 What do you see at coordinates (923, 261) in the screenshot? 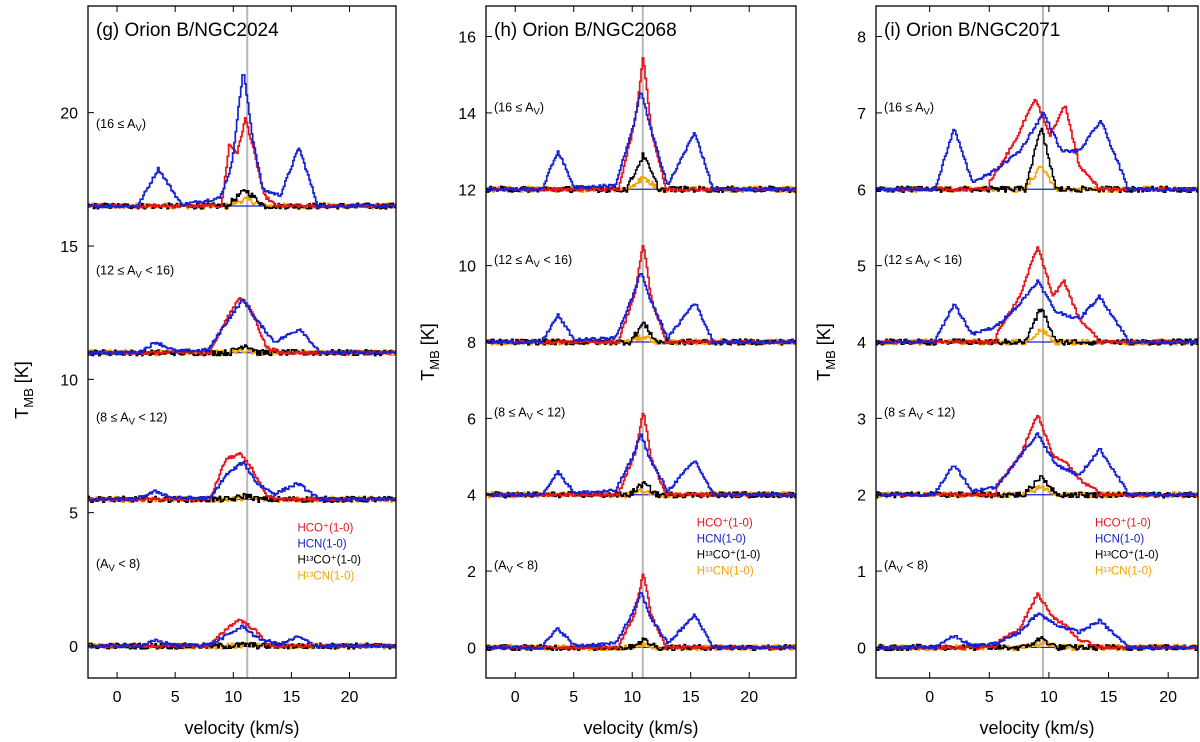
I see `band-label: (12 ≤ AV < 16)` at bounding box center [923, 261].